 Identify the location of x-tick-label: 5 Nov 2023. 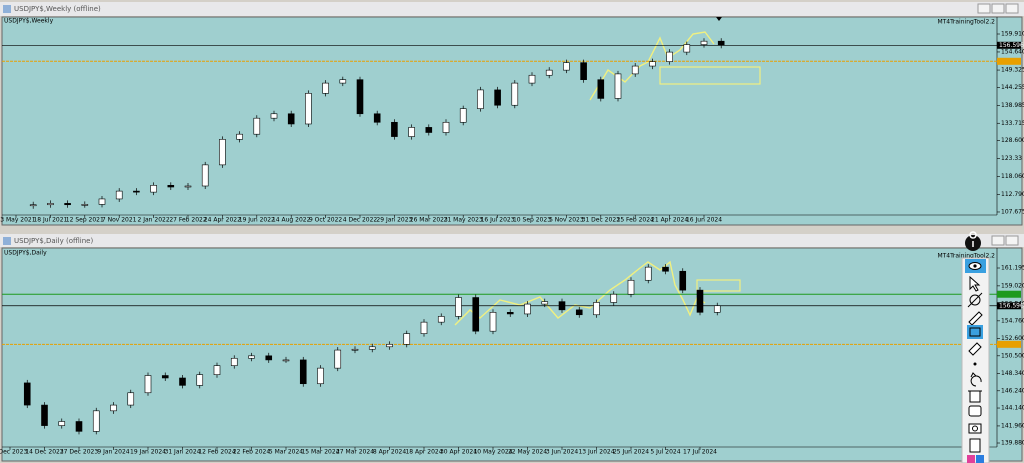
(566, 220).